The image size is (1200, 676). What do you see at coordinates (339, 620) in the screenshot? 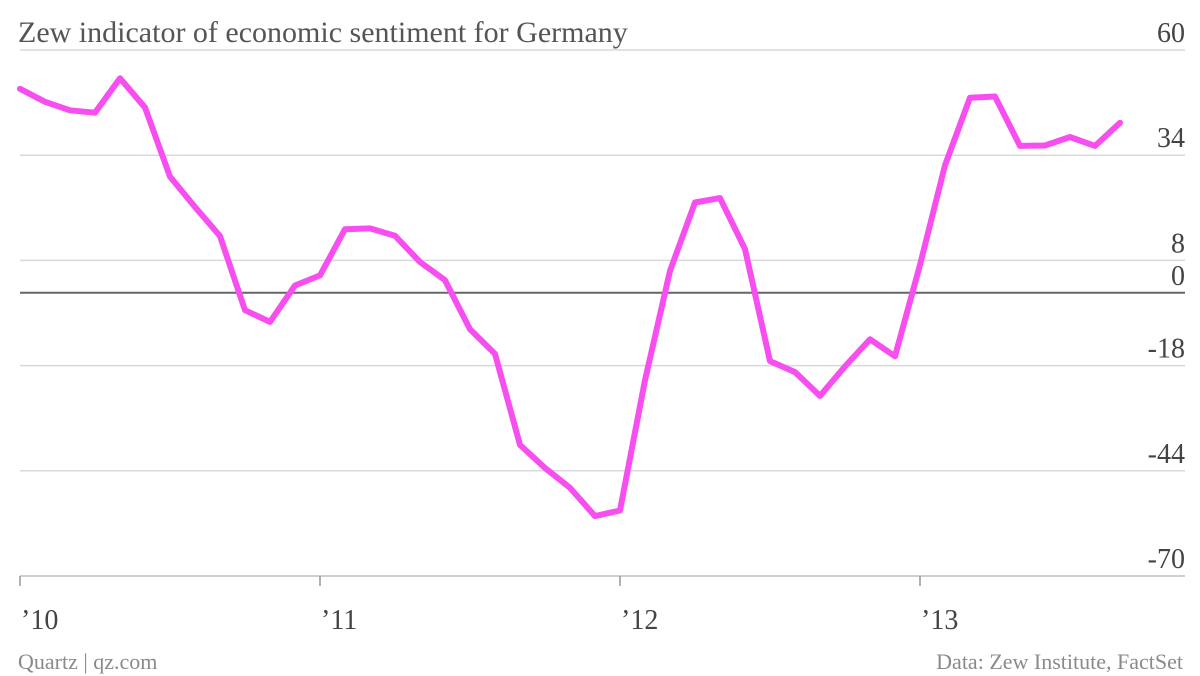
I see `x-tick-label: ’11` at bounding box center [339, 620].